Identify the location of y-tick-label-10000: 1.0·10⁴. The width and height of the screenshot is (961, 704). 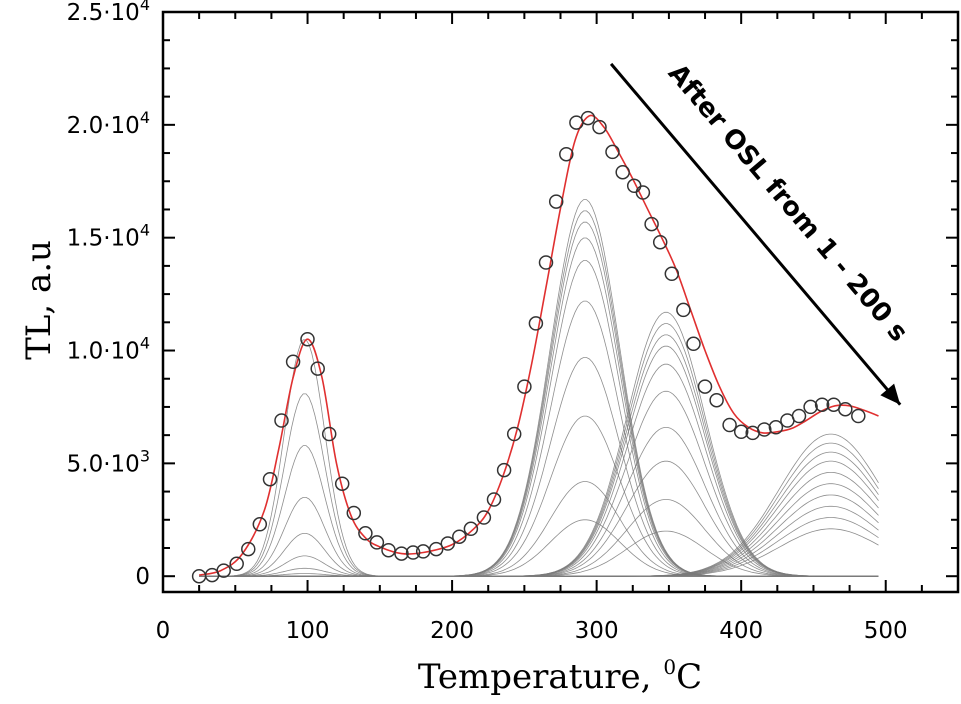
(108, 349).